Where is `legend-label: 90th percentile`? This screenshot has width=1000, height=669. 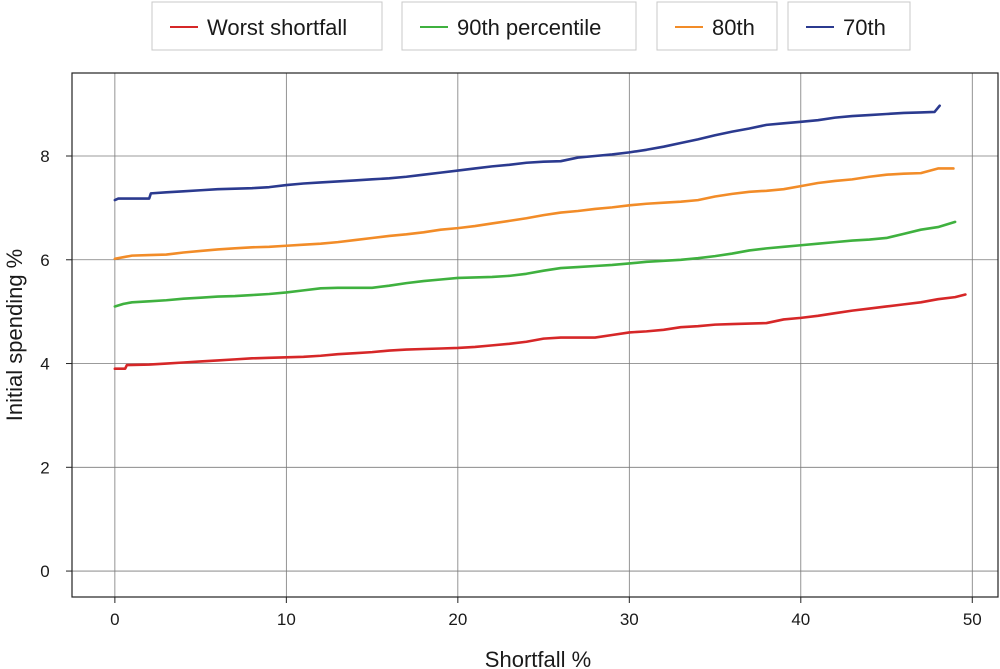 legend-label: 90th percentile is located at coordinates (529, 27).